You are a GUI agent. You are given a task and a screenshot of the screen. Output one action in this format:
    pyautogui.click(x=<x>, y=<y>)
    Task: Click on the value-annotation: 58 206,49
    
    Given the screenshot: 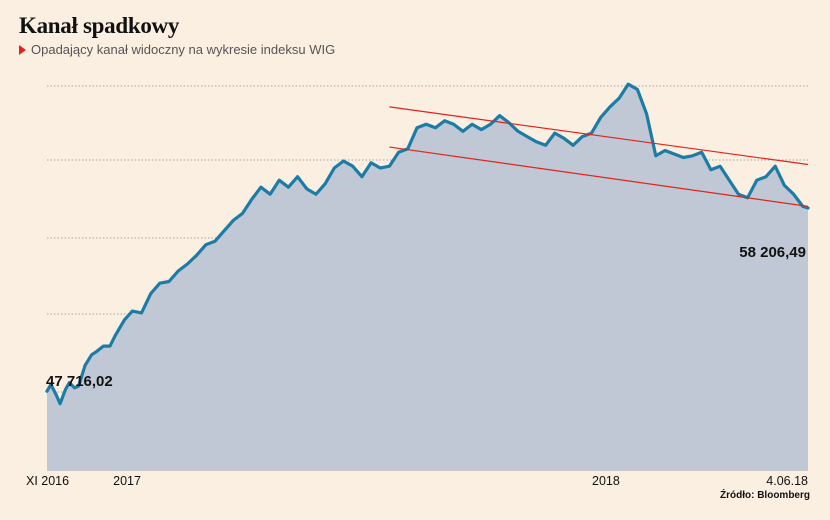 What is the action you would take?
    pyautogui.click(x=772, y=252)
    